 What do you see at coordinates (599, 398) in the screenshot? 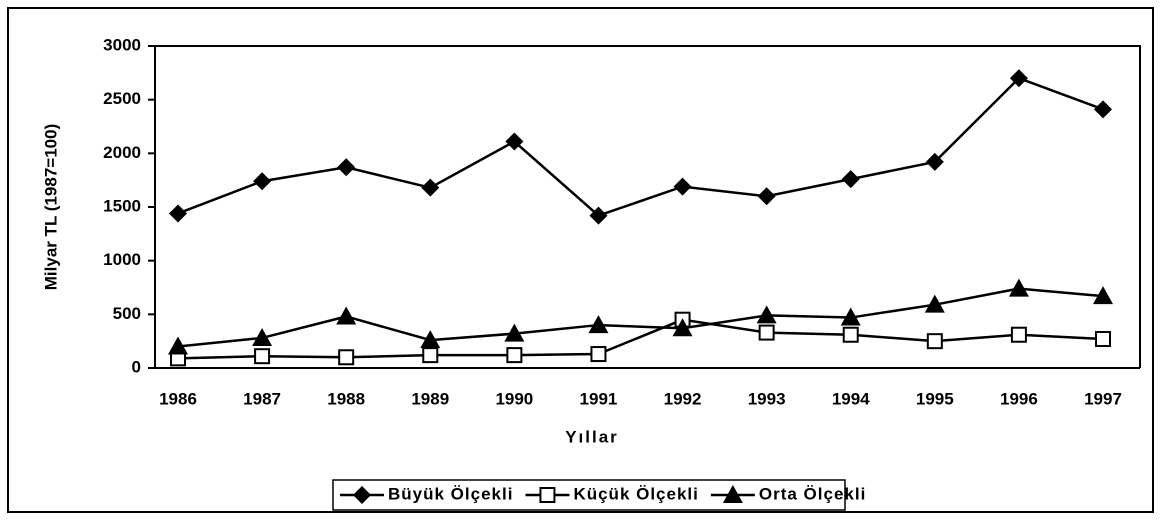
I see `x-tick-label: 1991` at bounding box center [599, 398].